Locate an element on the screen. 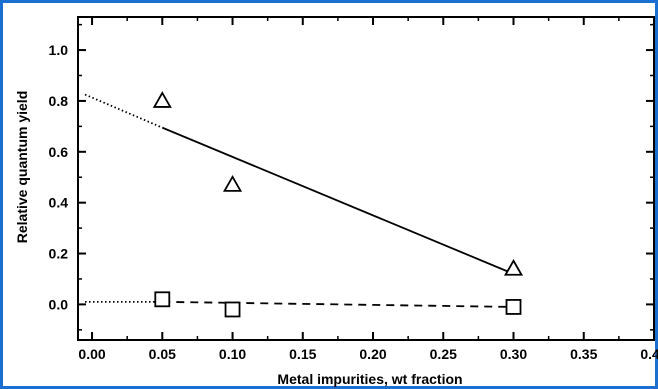 The height and width of the screenshot is (389, 658). y-tick-label: 0.8 is located at coordinates (59, 101).